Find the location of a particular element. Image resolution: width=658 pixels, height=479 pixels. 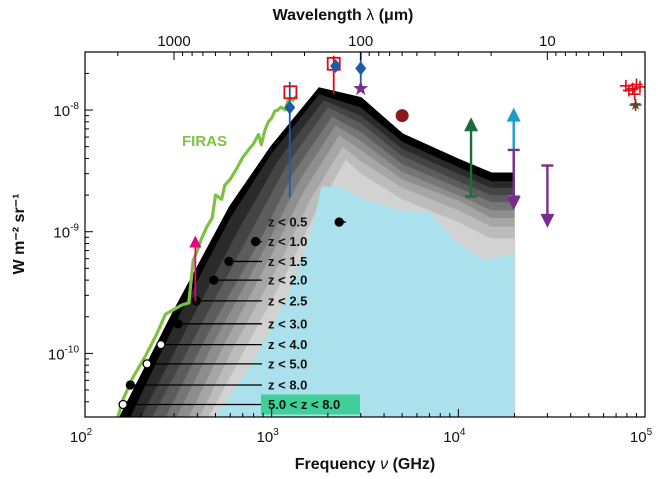

z-label-3: z < 2.0 is located at coordinates (287, 280).